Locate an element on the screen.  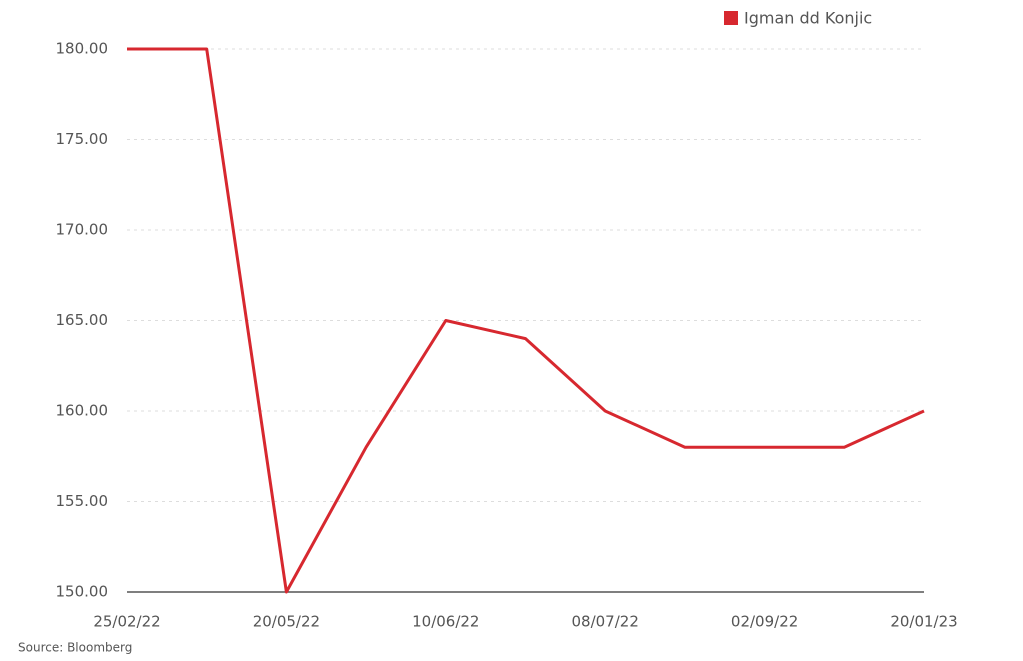
y-tick-label: 155.00 is located at coordinates (82, 501).